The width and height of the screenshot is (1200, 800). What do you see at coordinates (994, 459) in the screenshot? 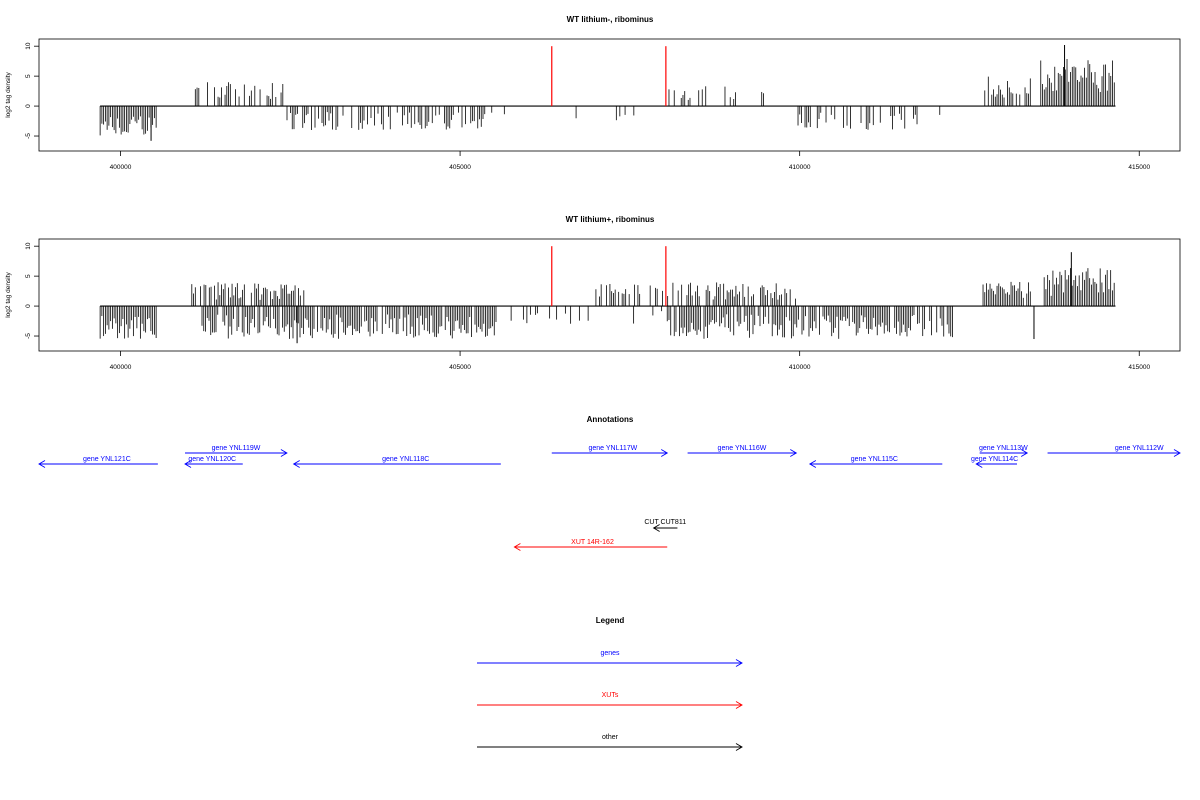
I see `gene-label: gene YNL114C` at bounding box center [994, 459].